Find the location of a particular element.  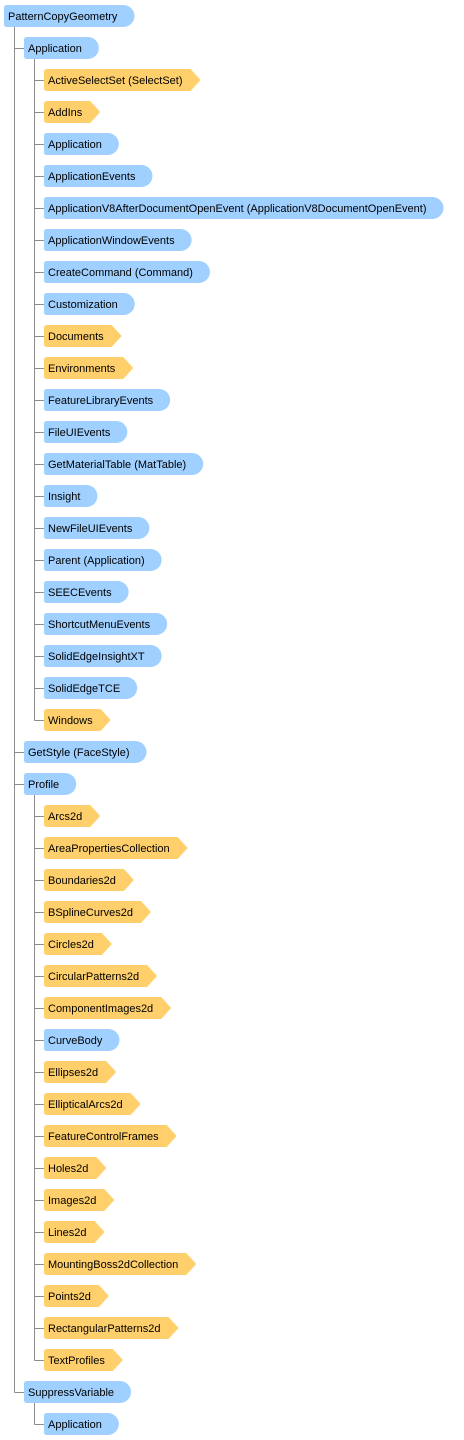

collection-node: AddIns is located at coordinates (72, 112).